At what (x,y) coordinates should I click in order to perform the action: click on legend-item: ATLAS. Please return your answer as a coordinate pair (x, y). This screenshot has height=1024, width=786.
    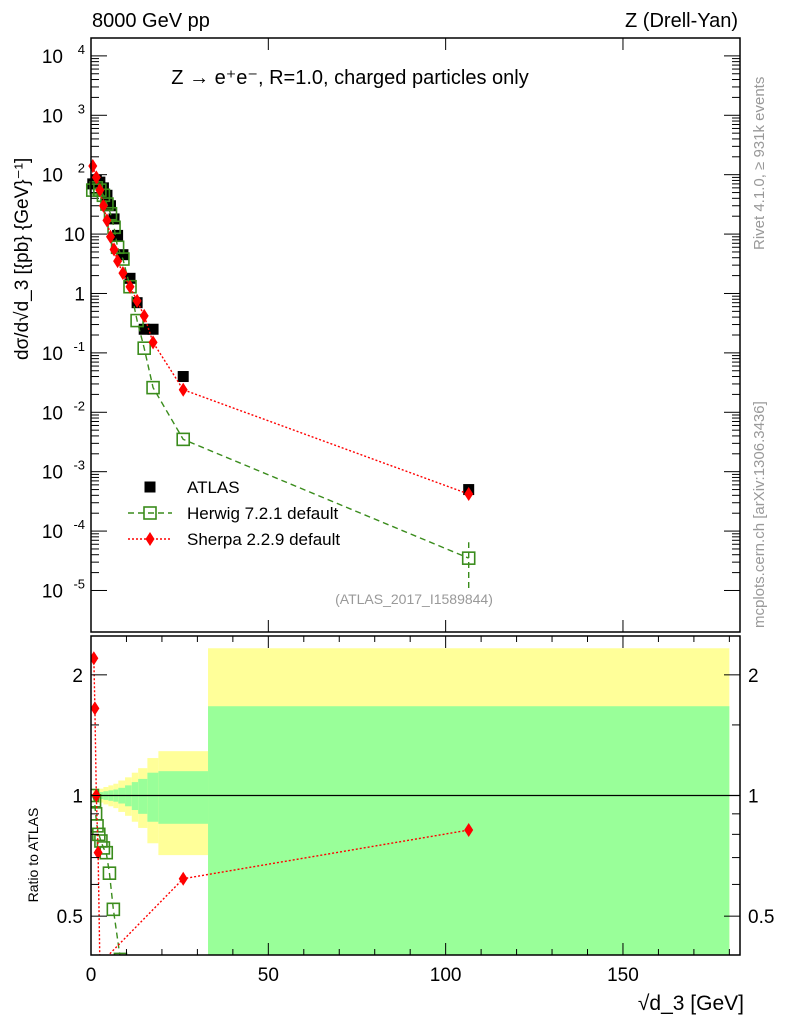
    Looking at the image, I should click on (192, 487).